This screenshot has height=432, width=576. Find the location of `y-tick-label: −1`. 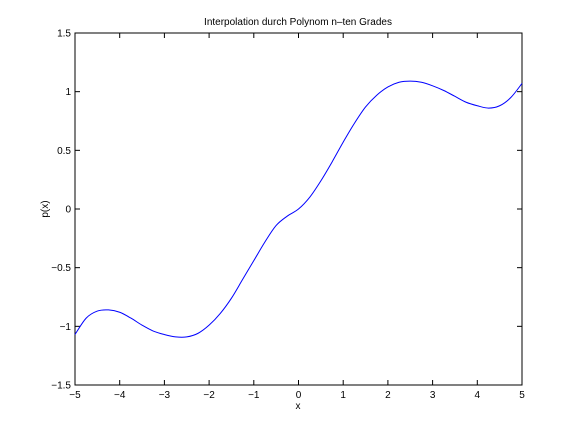

y-tick-label: −1 is located at coordinates (66, 327).